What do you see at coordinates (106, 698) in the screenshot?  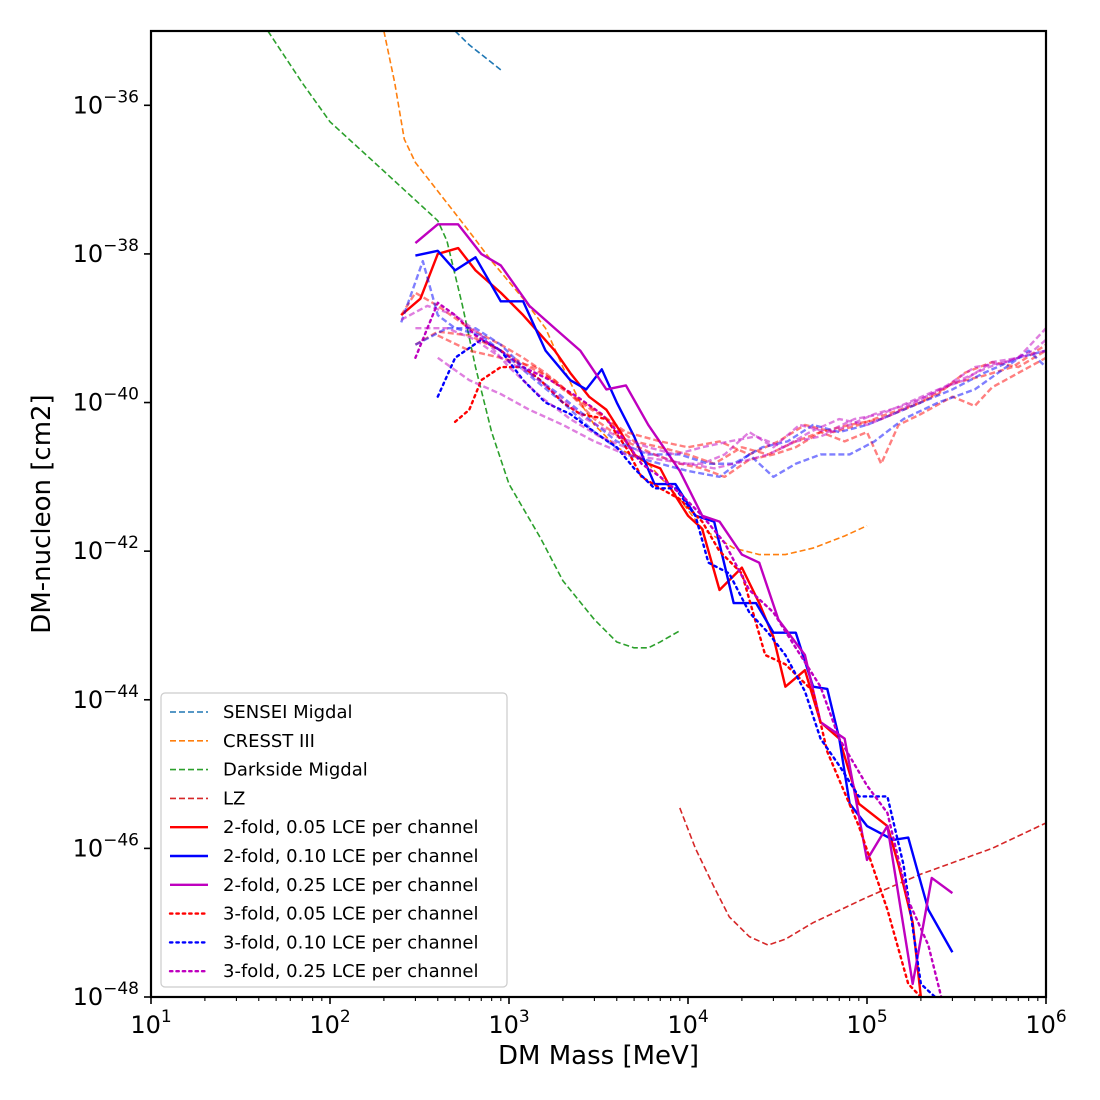 I see `y-tick-label-5: 10−44` at bounding box center [106, 698].